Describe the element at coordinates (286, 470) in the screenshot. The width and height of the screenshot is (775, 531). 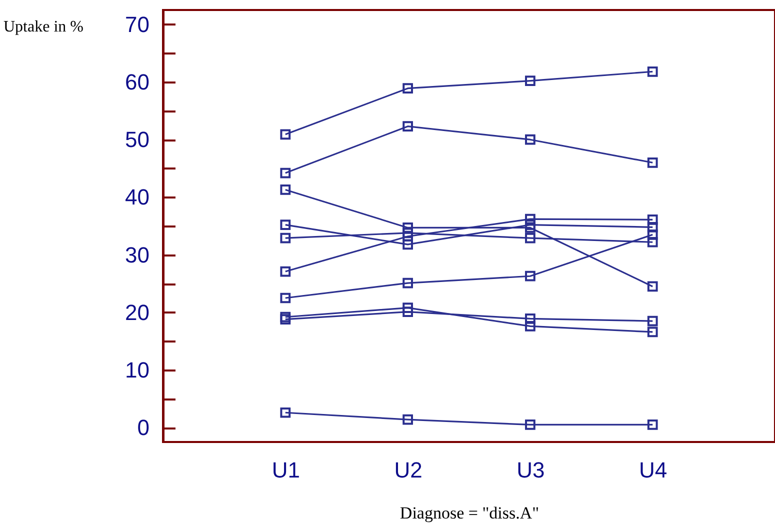
I see `x-tick-label: U1` at that location.